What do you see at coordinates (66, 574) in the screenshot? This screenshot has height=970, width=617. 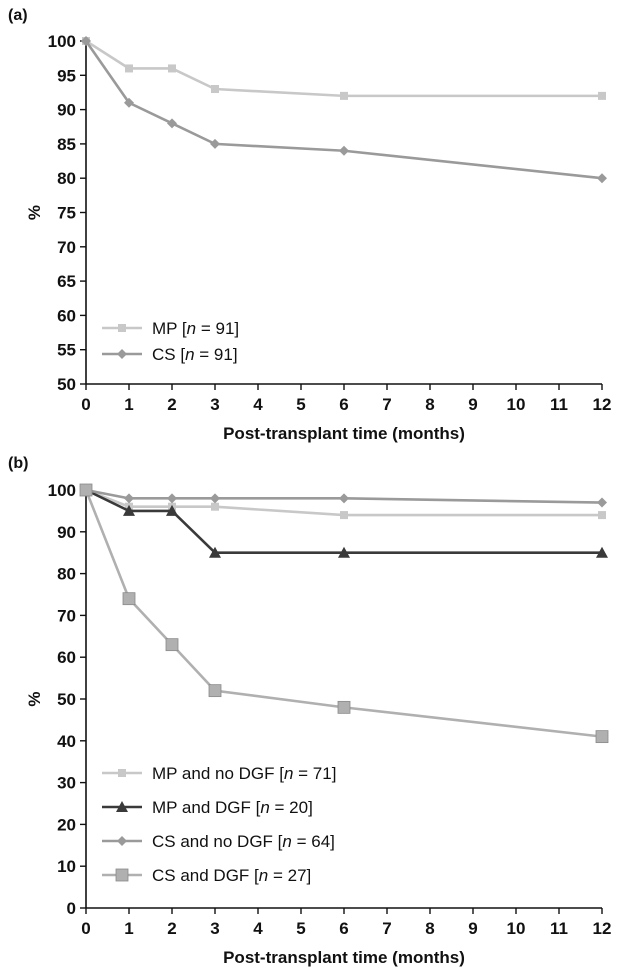 I see `y-tick-label: 80` at bounding box center [66, 574].